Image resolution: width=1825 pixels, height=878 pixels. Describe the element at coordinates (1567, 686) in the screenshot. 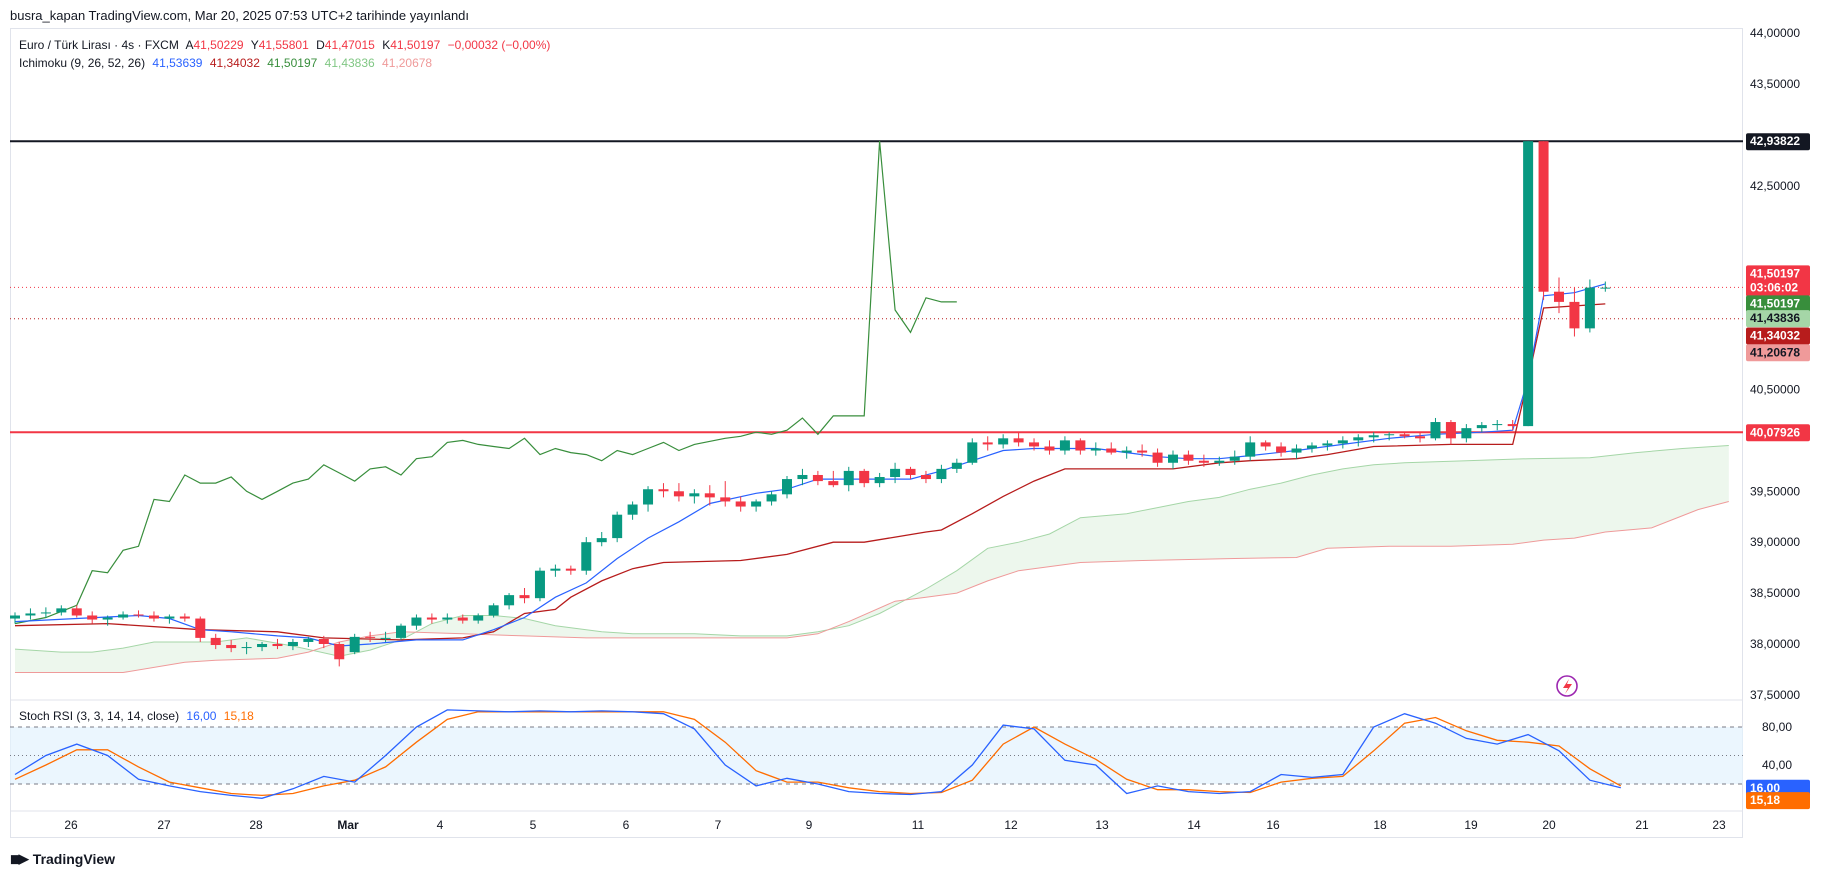

I see `lightning-icon` at that location.